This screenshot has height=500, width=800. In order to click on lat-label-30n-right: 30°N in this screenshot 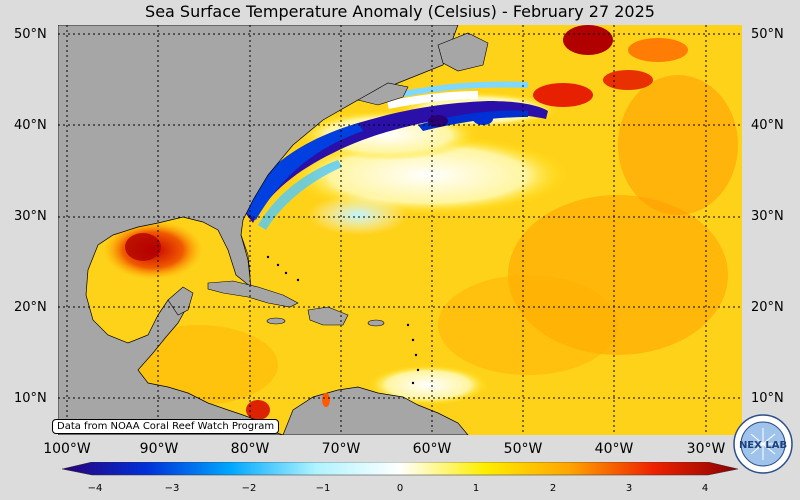, I will do `click(767, 216)`.